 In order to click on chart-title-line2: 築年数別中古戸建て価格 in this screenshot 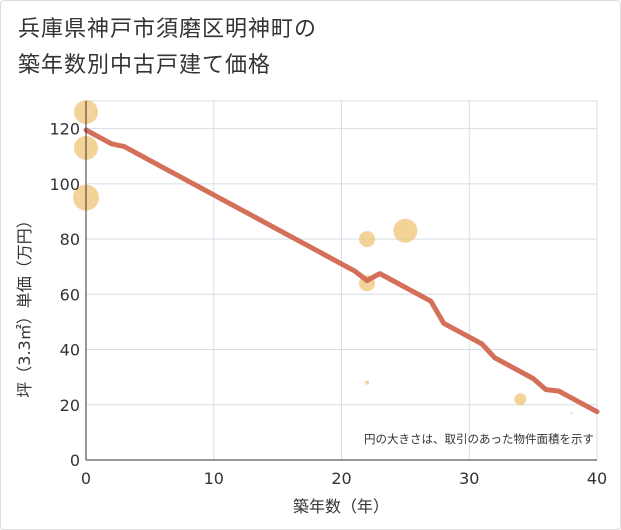, I will do `click(145, 65)`.